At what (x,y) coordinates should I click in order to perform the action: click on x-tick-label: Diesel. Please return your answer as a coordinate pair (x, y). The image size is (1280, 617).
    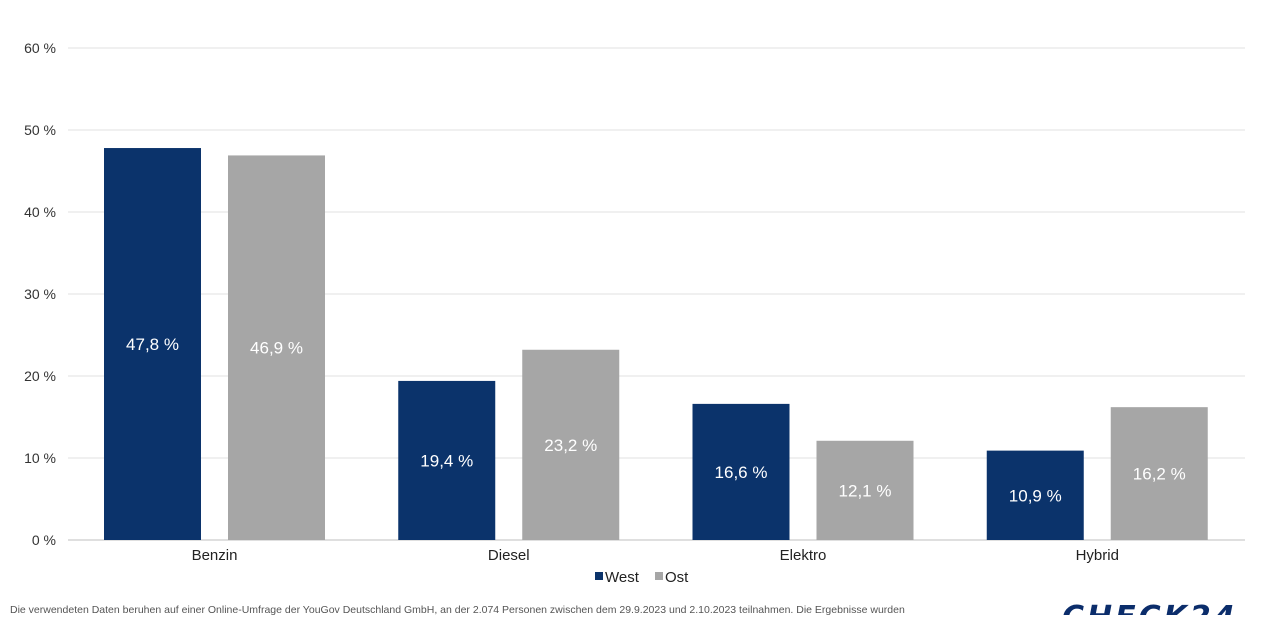
    Looking at the image, I should click on (509, 555).